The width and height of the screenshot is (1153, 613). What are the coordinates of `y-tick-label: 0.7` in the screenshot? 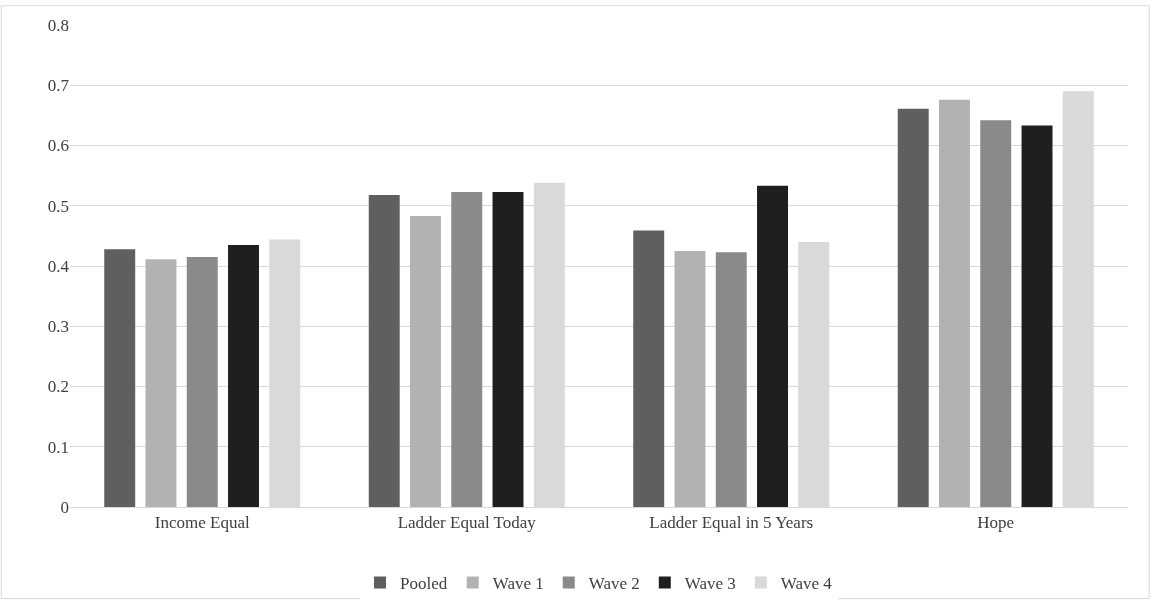 It's located at (58, 86).